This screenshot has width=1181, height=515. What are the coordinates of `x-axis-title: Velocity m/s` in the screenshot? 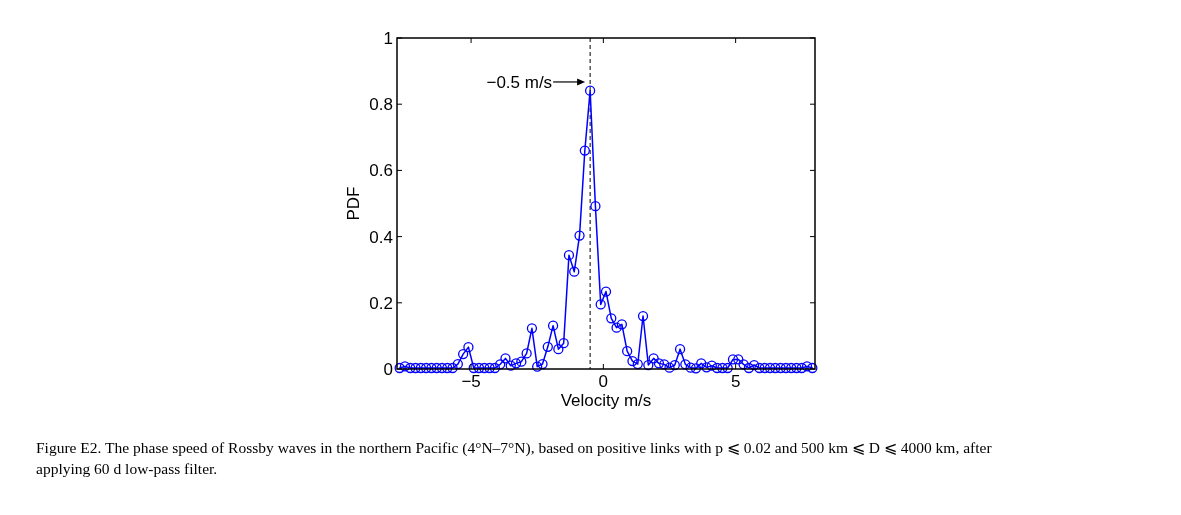 It's located at (606, 400).